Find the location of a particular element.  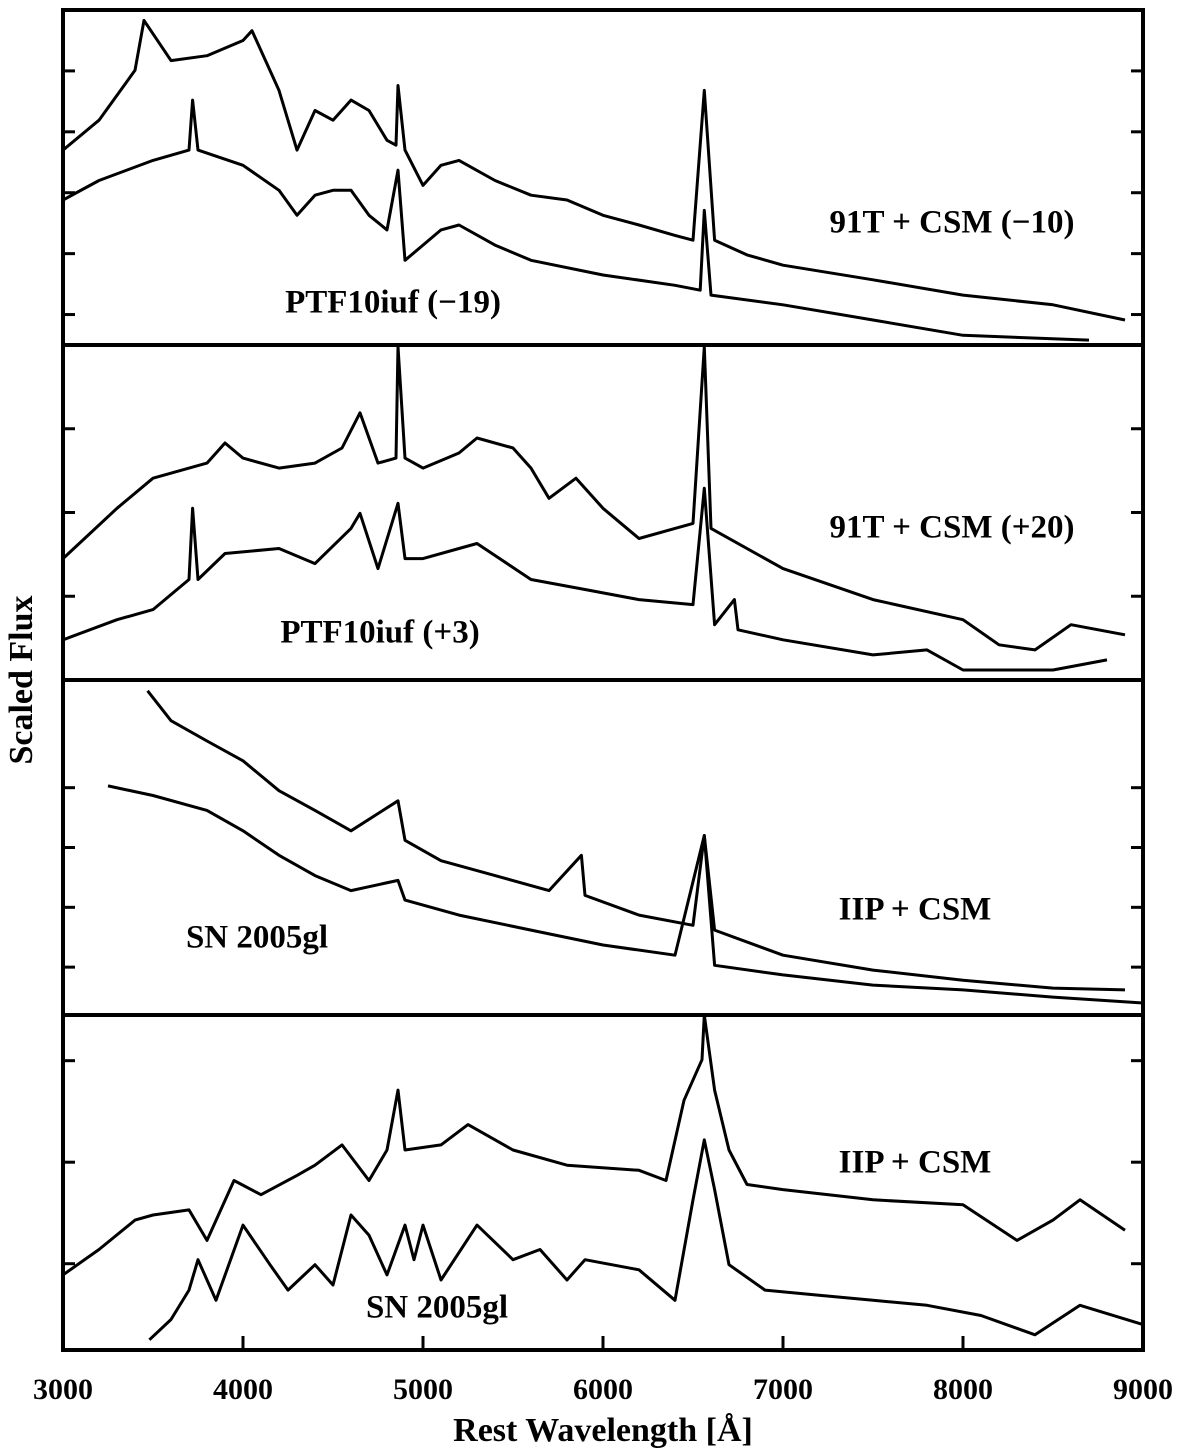

series-label: 91T + CSM (−10) is located at coordinates (951, 223).